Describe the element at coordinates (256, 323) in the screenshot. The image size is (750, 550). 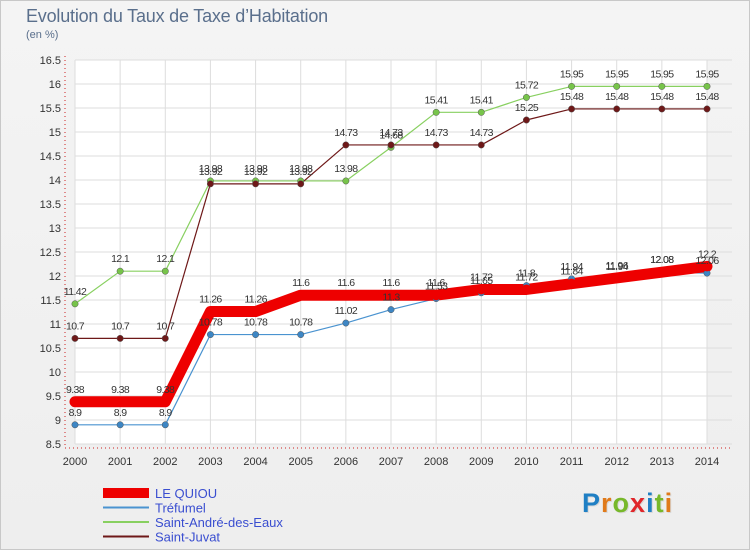
I see `data-label: 10.78` at that location.